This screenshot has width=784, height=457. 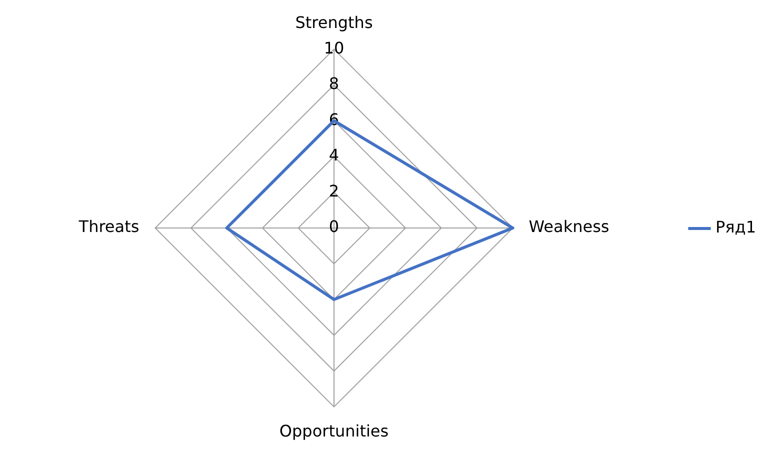 I want to click on y-tick-label: 8, so click(x=334, y=84).